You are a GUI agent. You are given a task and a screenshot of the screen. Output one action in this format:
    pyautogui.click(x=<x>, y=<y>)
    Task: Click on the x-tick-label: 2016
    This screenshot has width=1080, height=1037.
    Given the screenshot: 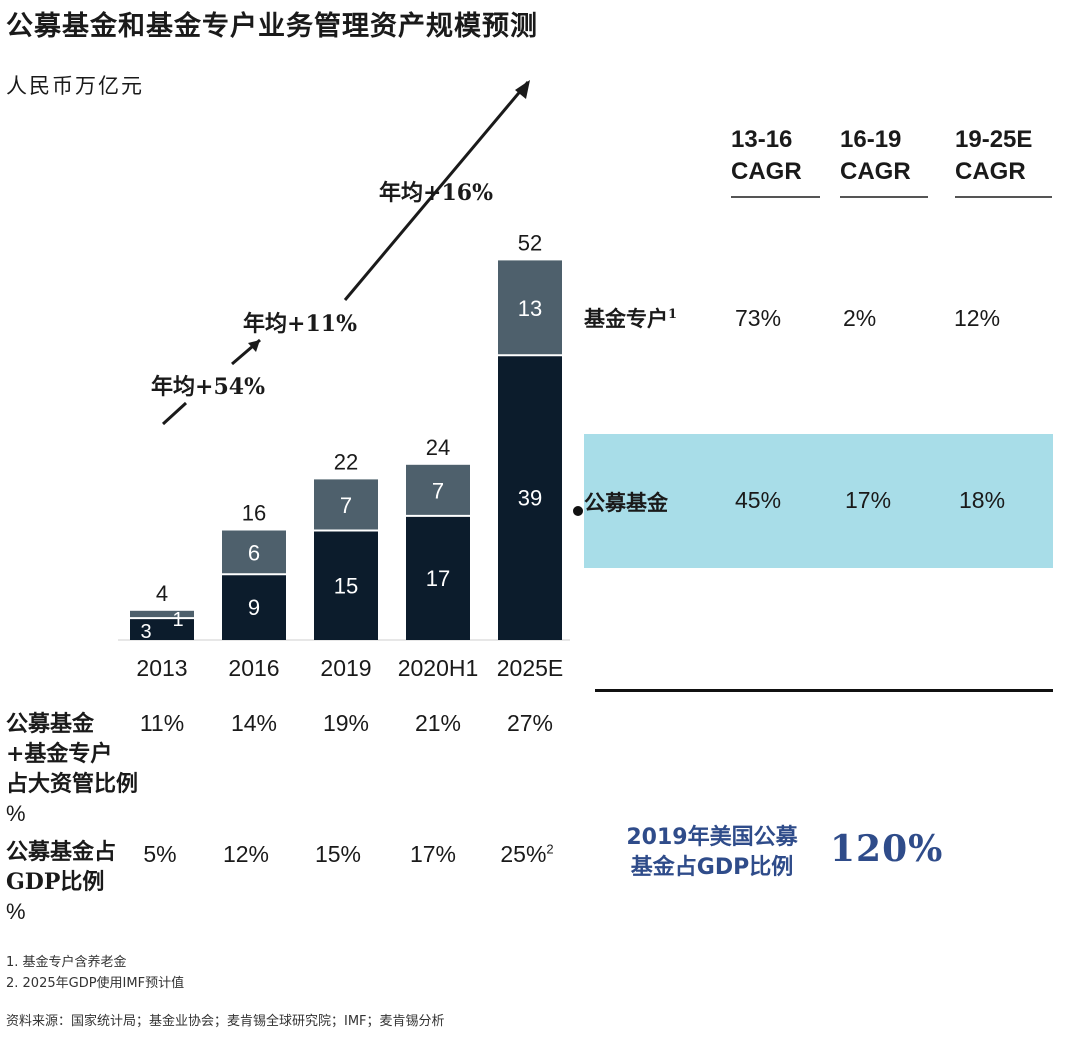 What is the action you would take?
    pyautogui.click(x=253, y=668)
    